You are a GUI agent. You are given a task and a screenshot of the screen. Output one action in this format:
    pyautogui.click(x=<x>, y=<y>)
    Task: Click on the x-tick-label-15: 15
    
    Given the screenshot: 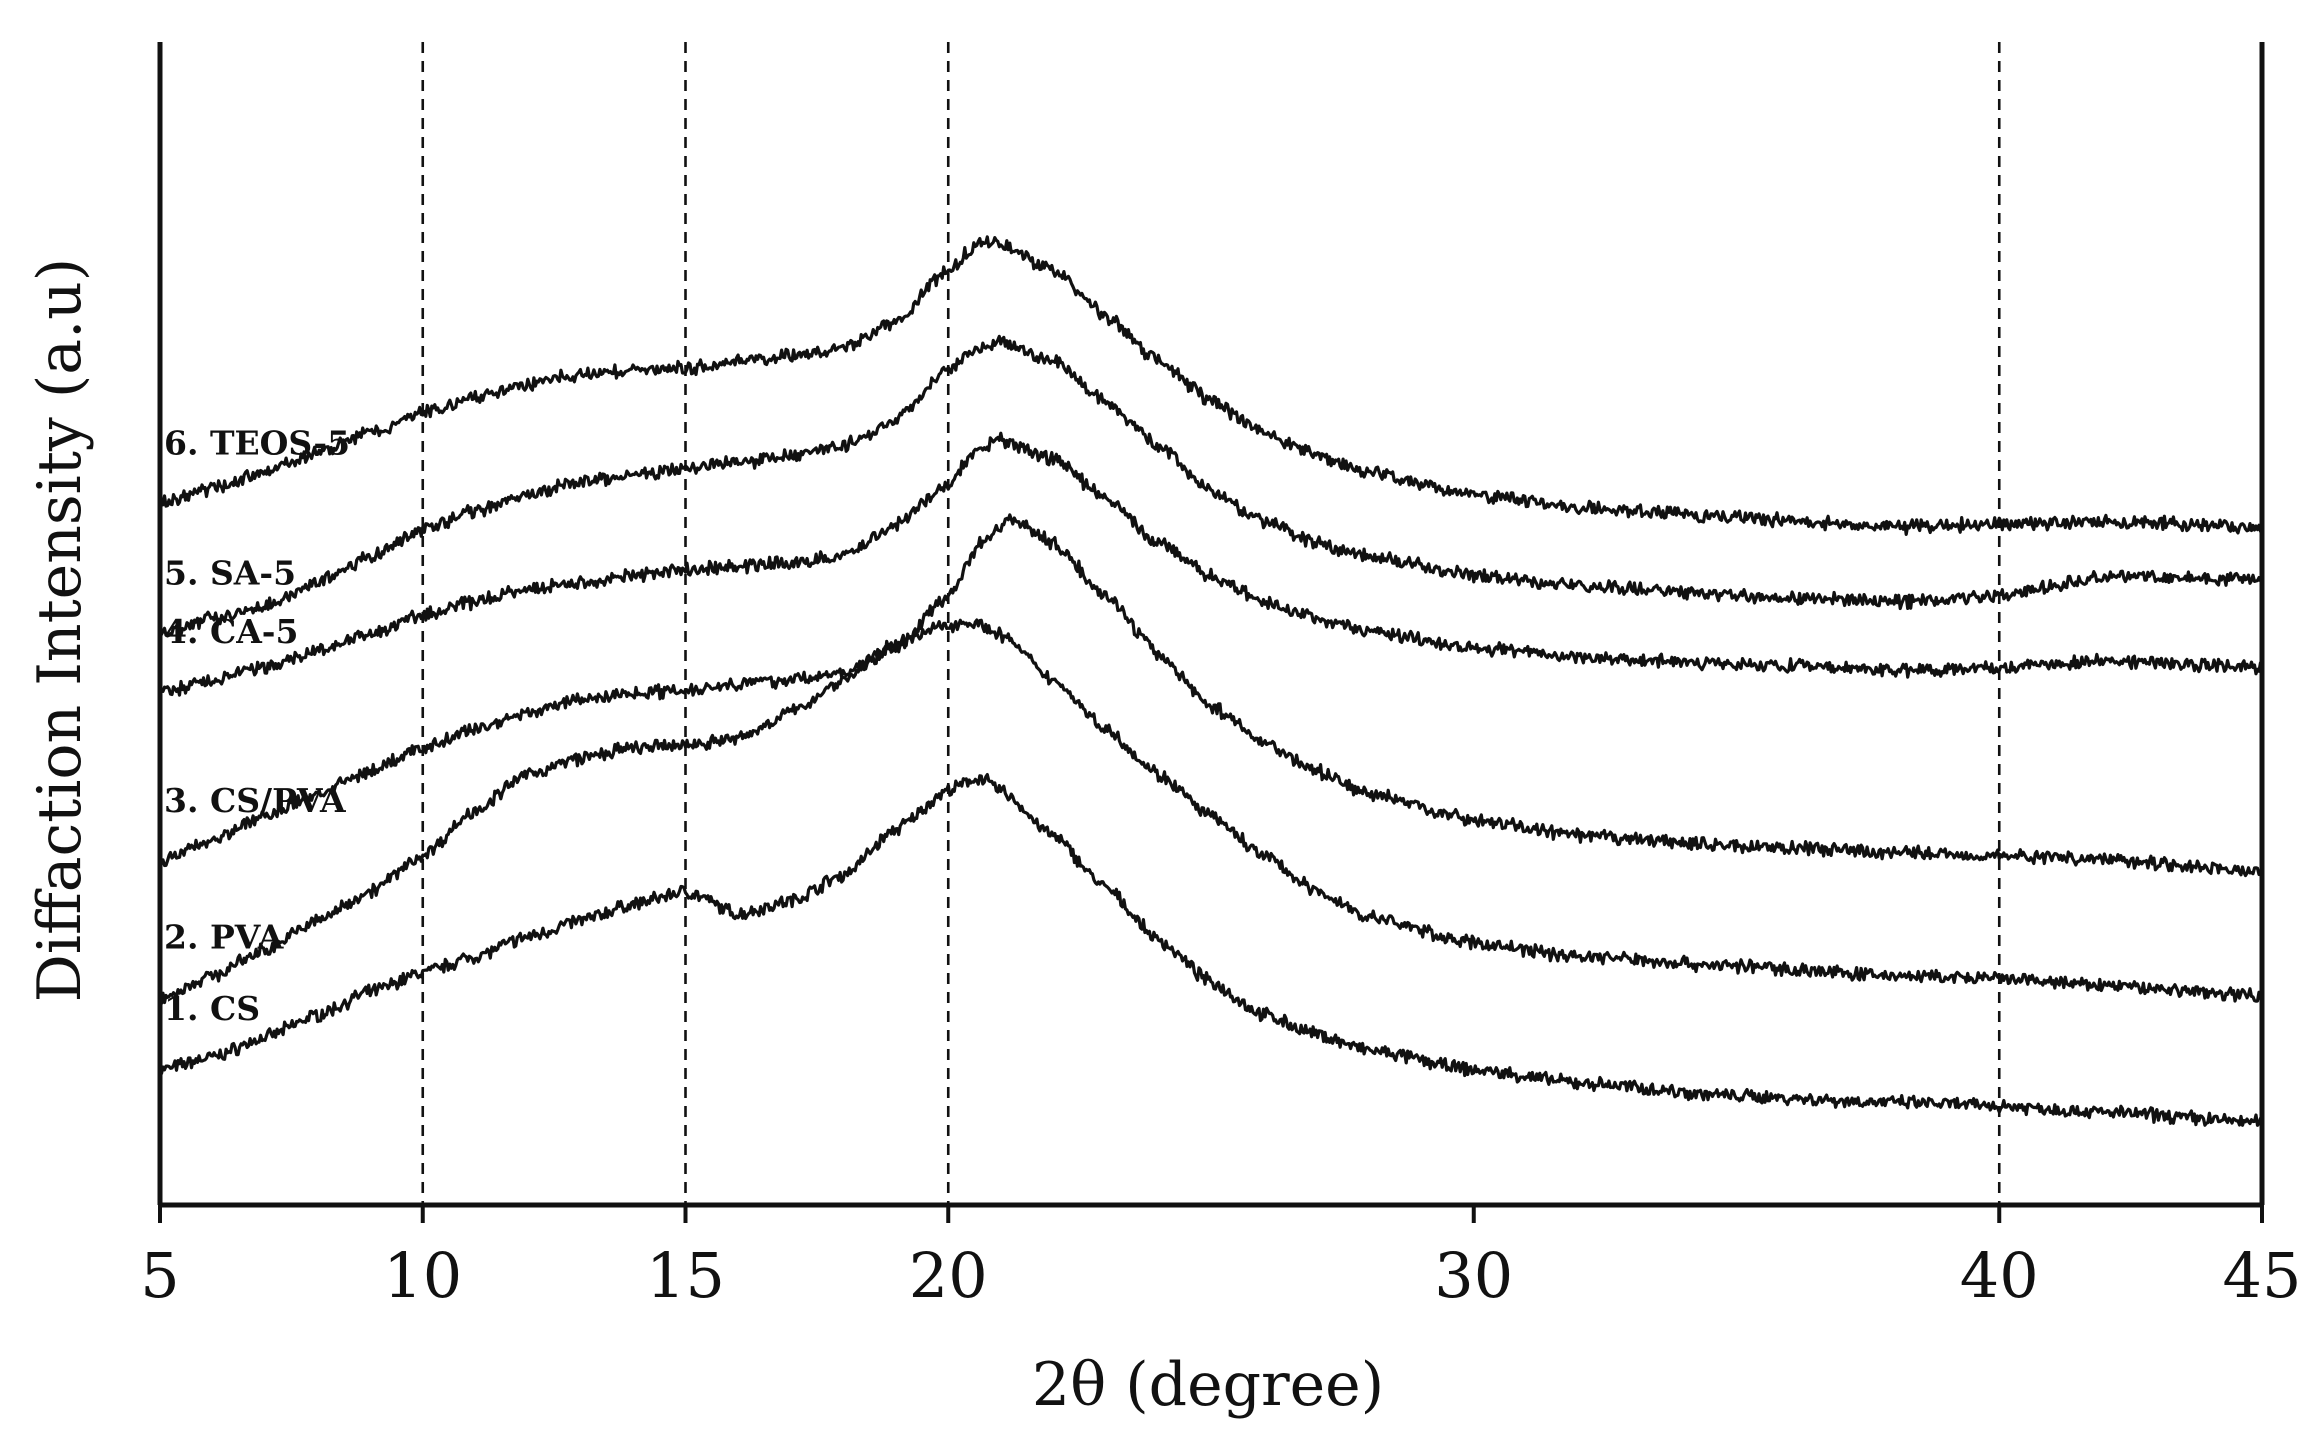 What is the action you would take?
    pyautogui.click(x=685, y=1275)
    